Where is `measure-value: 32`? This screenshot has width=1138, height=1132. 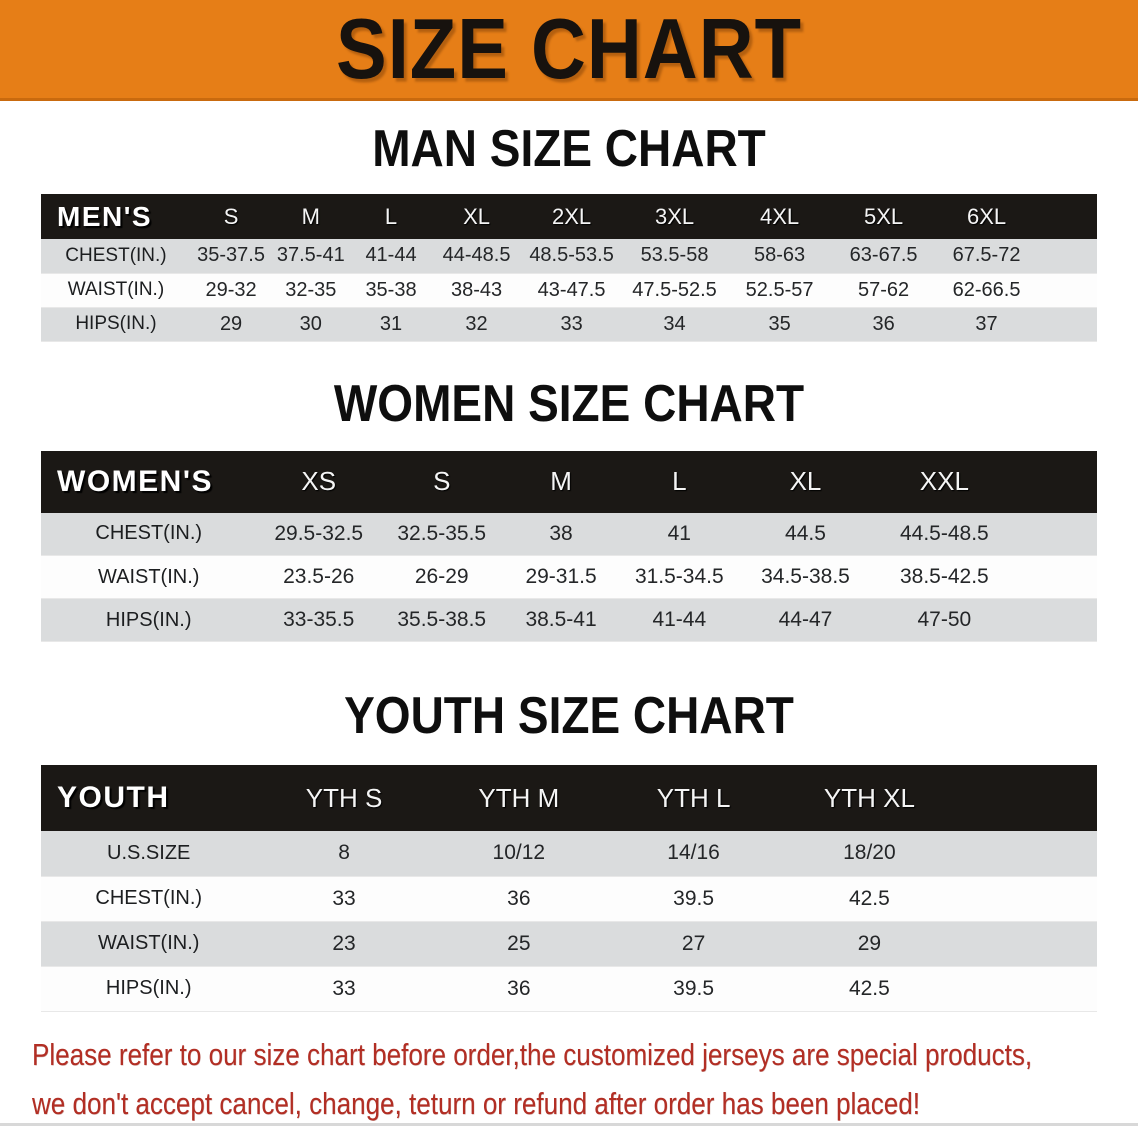
measure-value: 32 is located at coordinates (476, 323).